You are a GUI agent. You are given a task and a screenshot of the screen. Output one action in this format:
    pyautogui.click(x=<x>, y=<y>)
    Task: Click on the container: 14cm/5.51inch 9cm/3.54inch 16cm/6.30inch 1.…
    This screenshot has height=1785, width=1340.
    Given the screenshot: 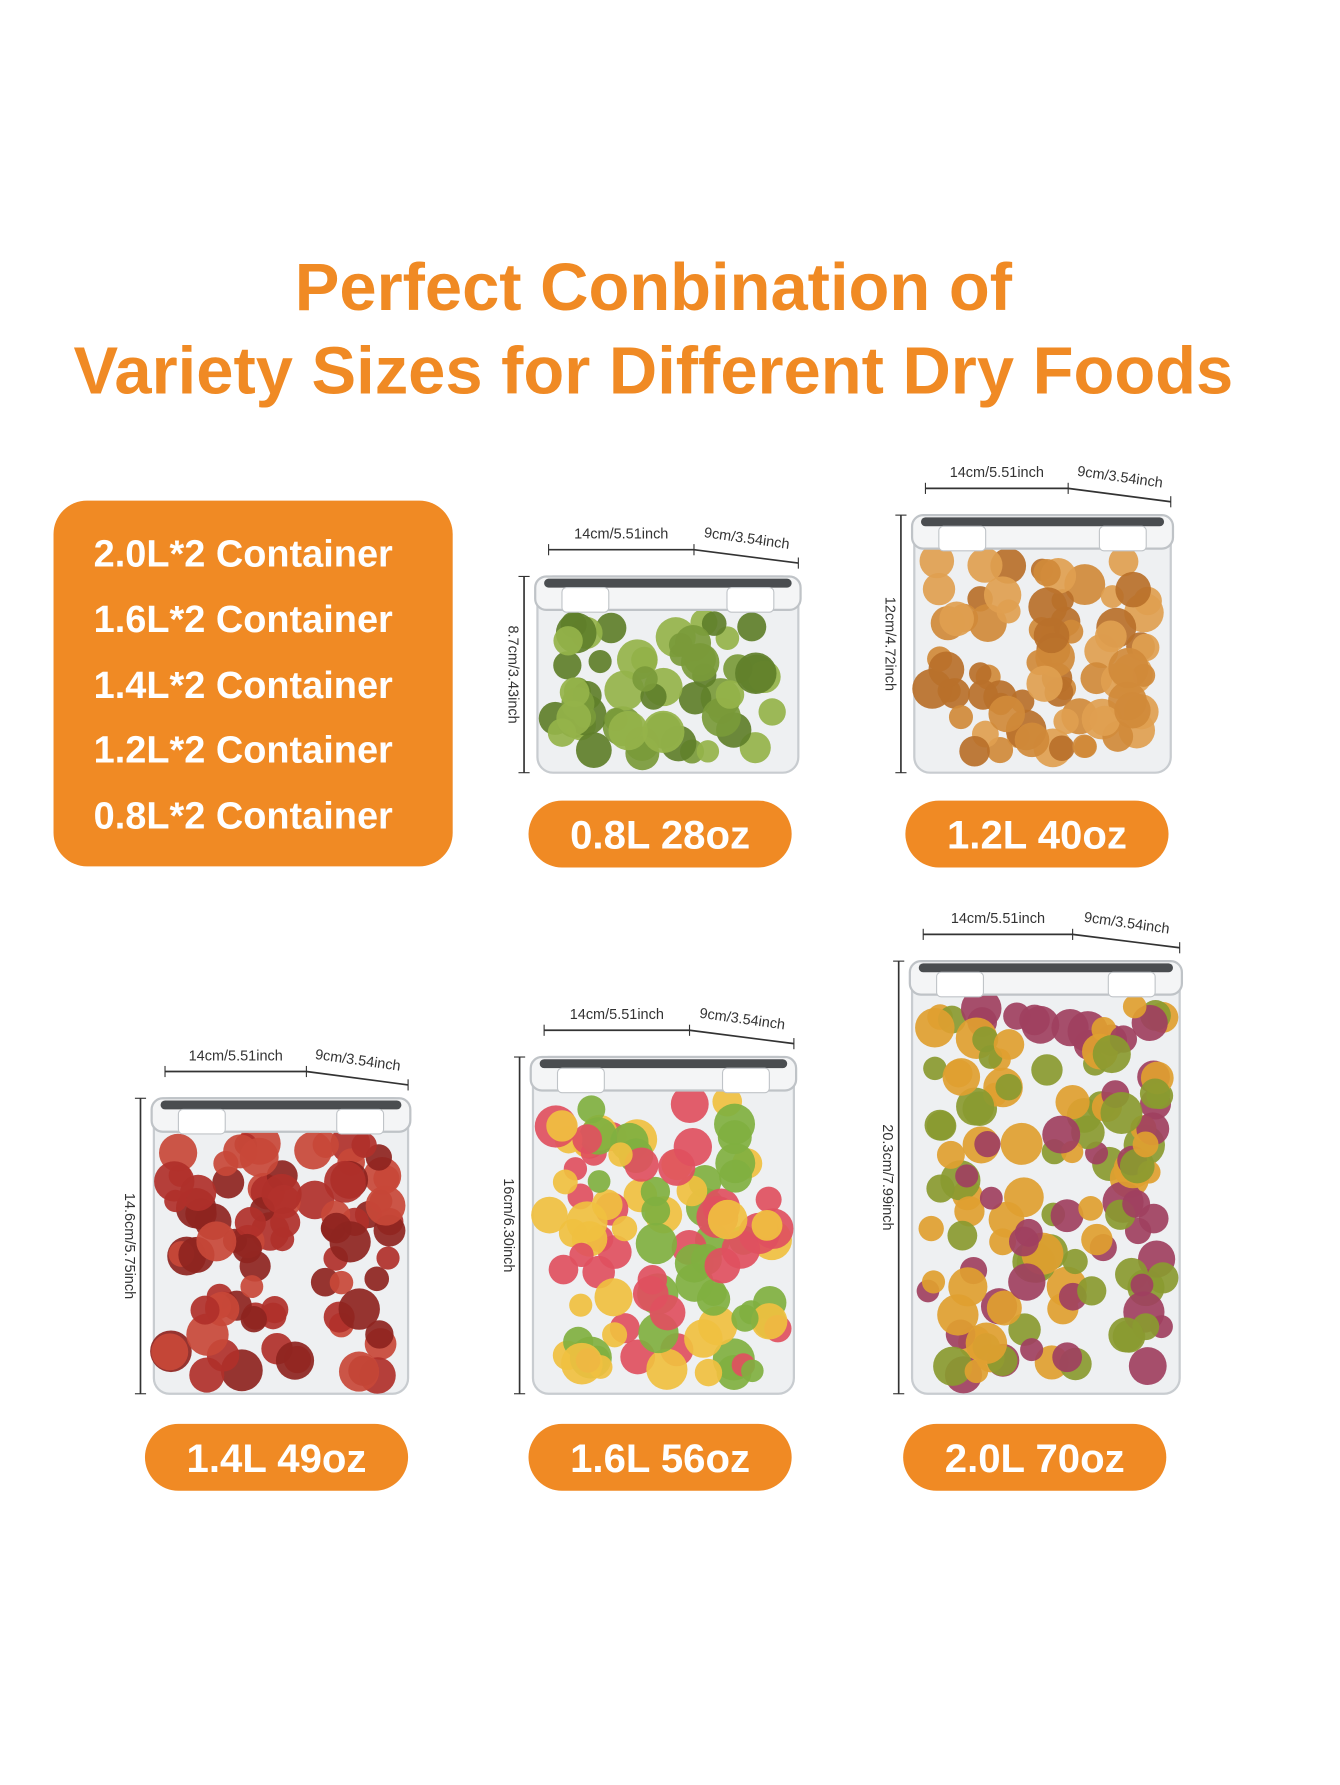 What is the action you would take?
    pyautogui.click(x=649, y=1248)
    